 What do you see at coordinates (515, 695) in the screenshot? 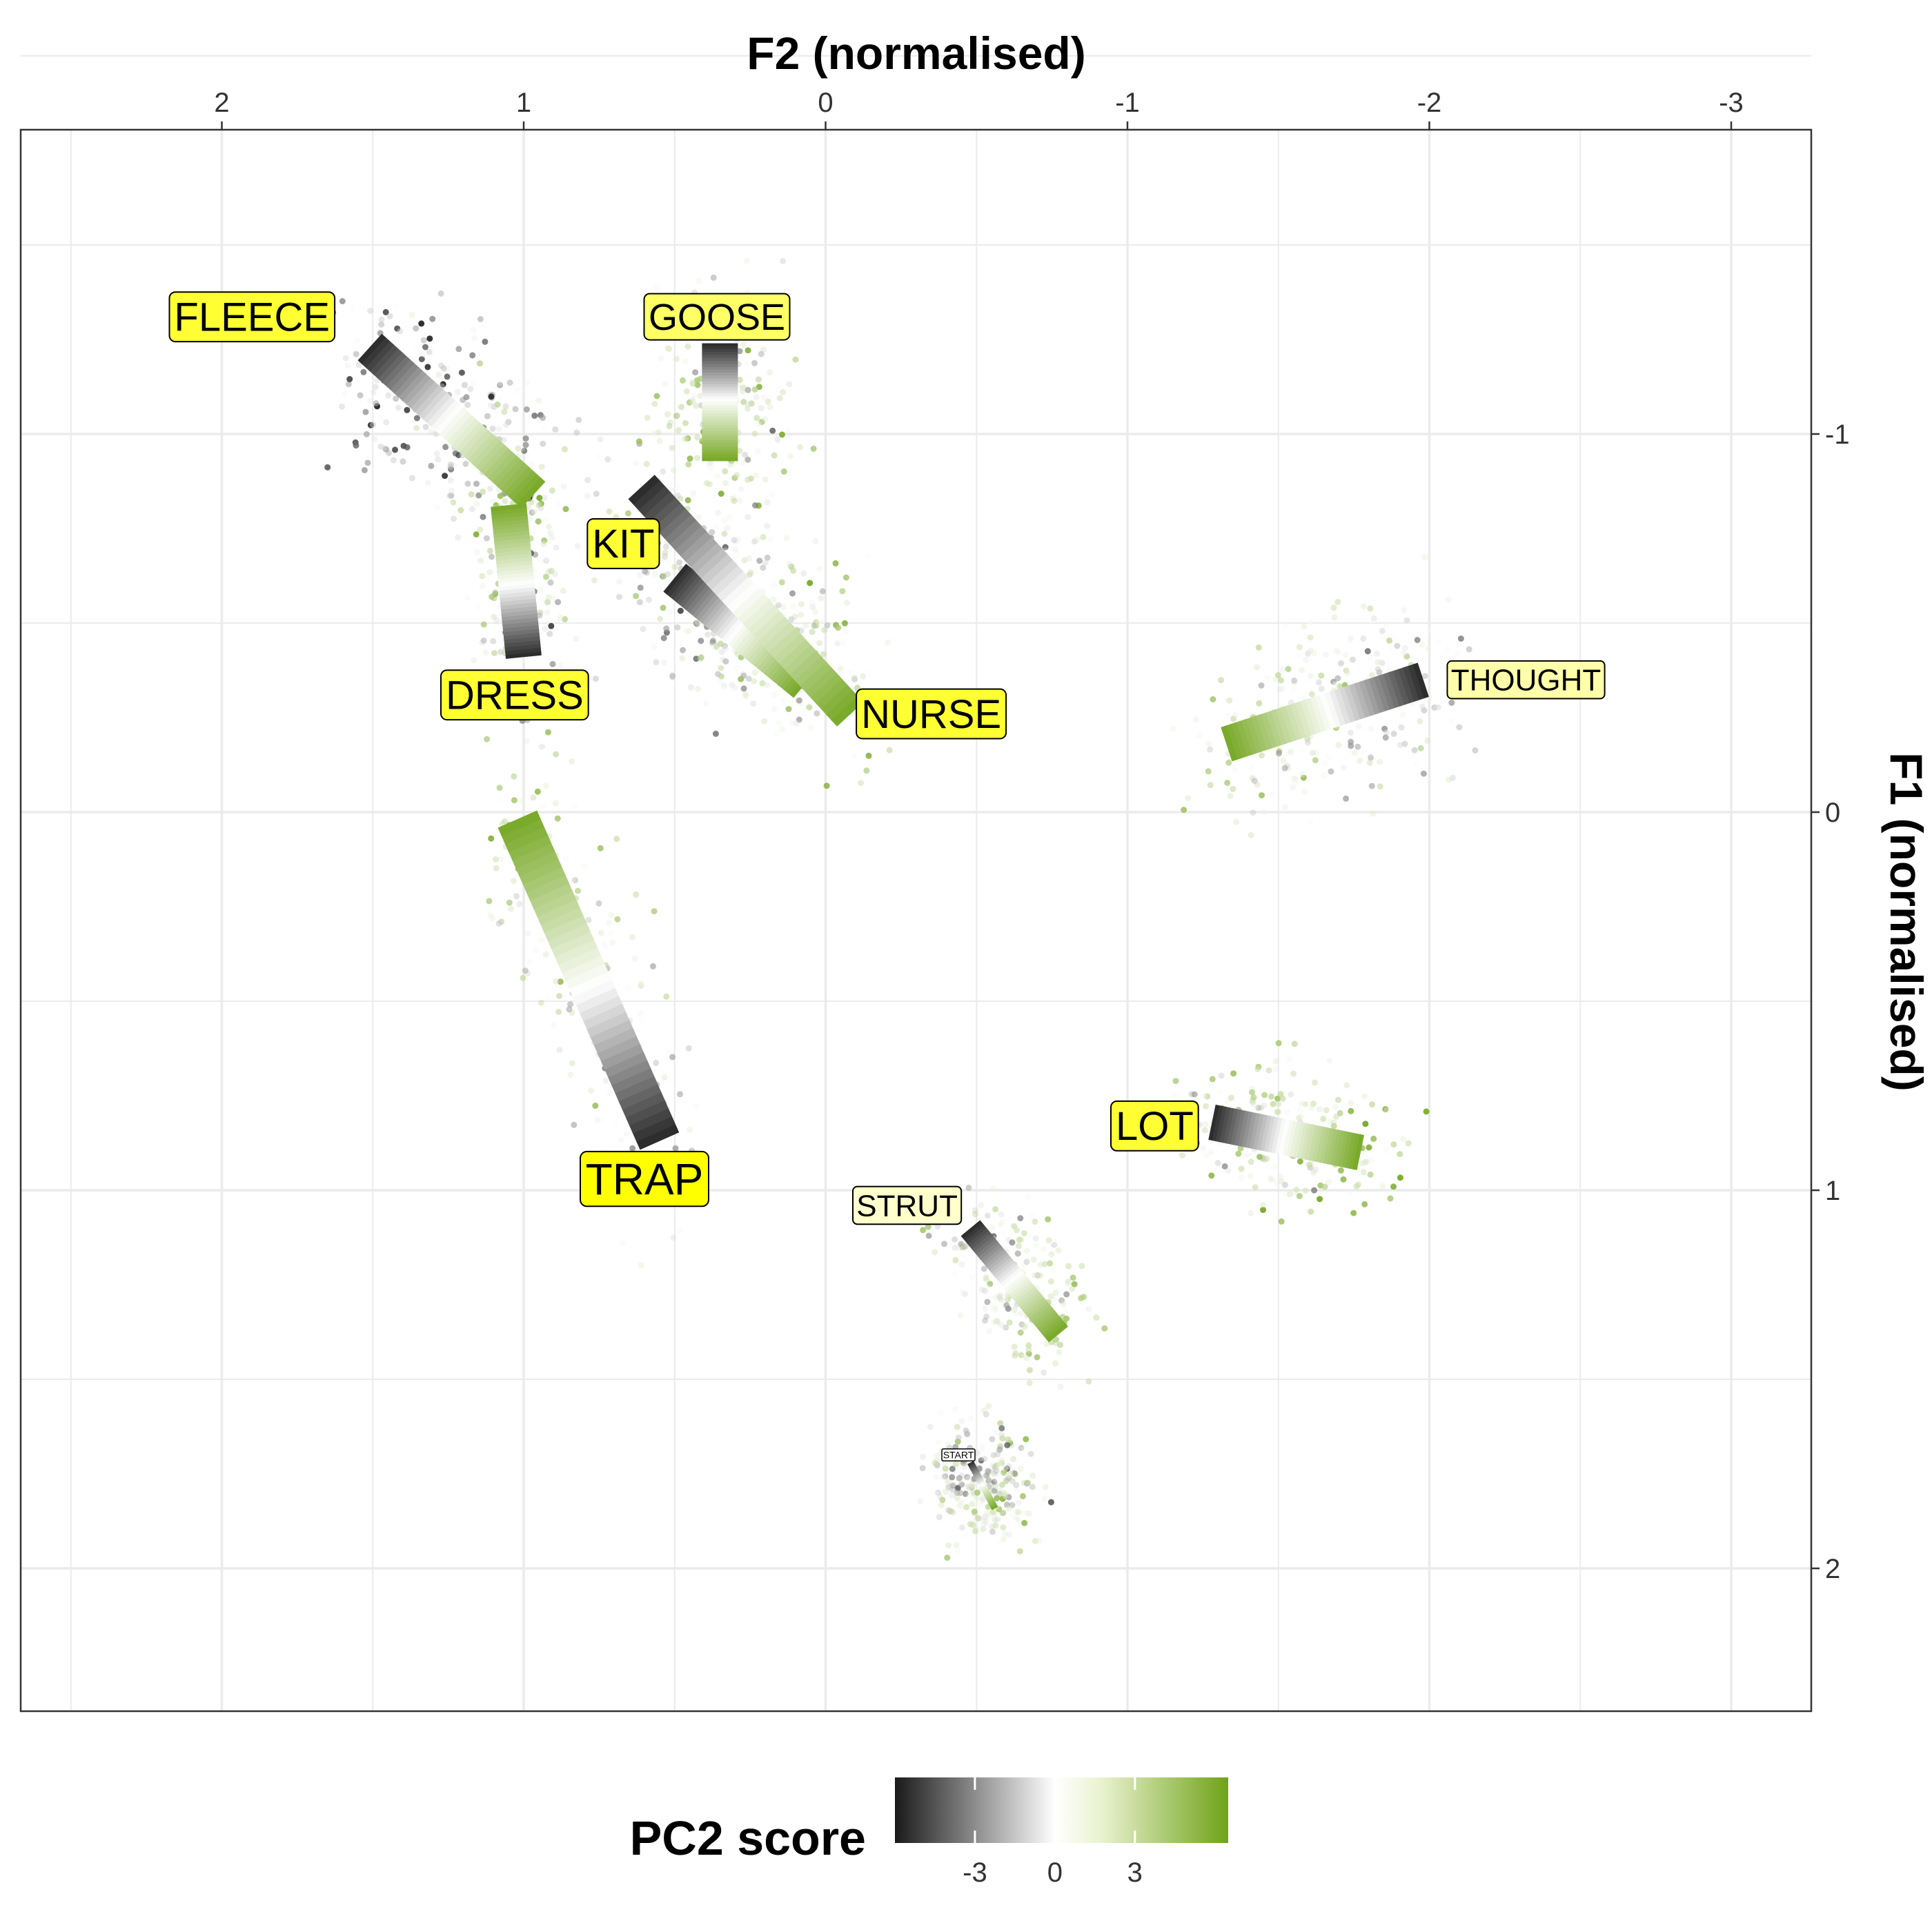
I see `vowel-label-text: DRESS` at bounding box center [515, 695].